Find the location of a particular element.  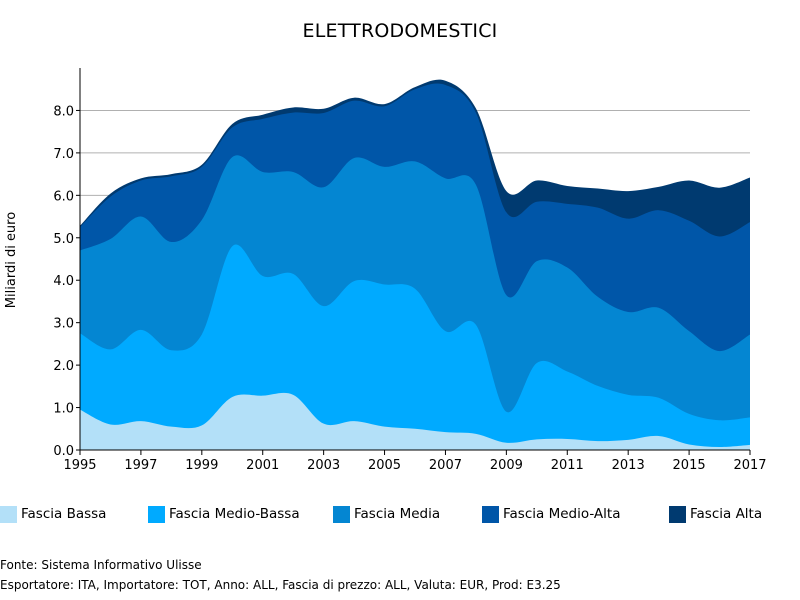

y-axis-label: Miliardi di euro is located at coordinates (11, 260).